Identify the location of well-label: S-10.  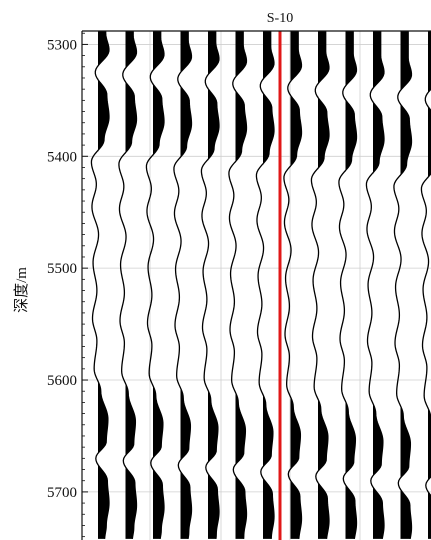
(280, 18).